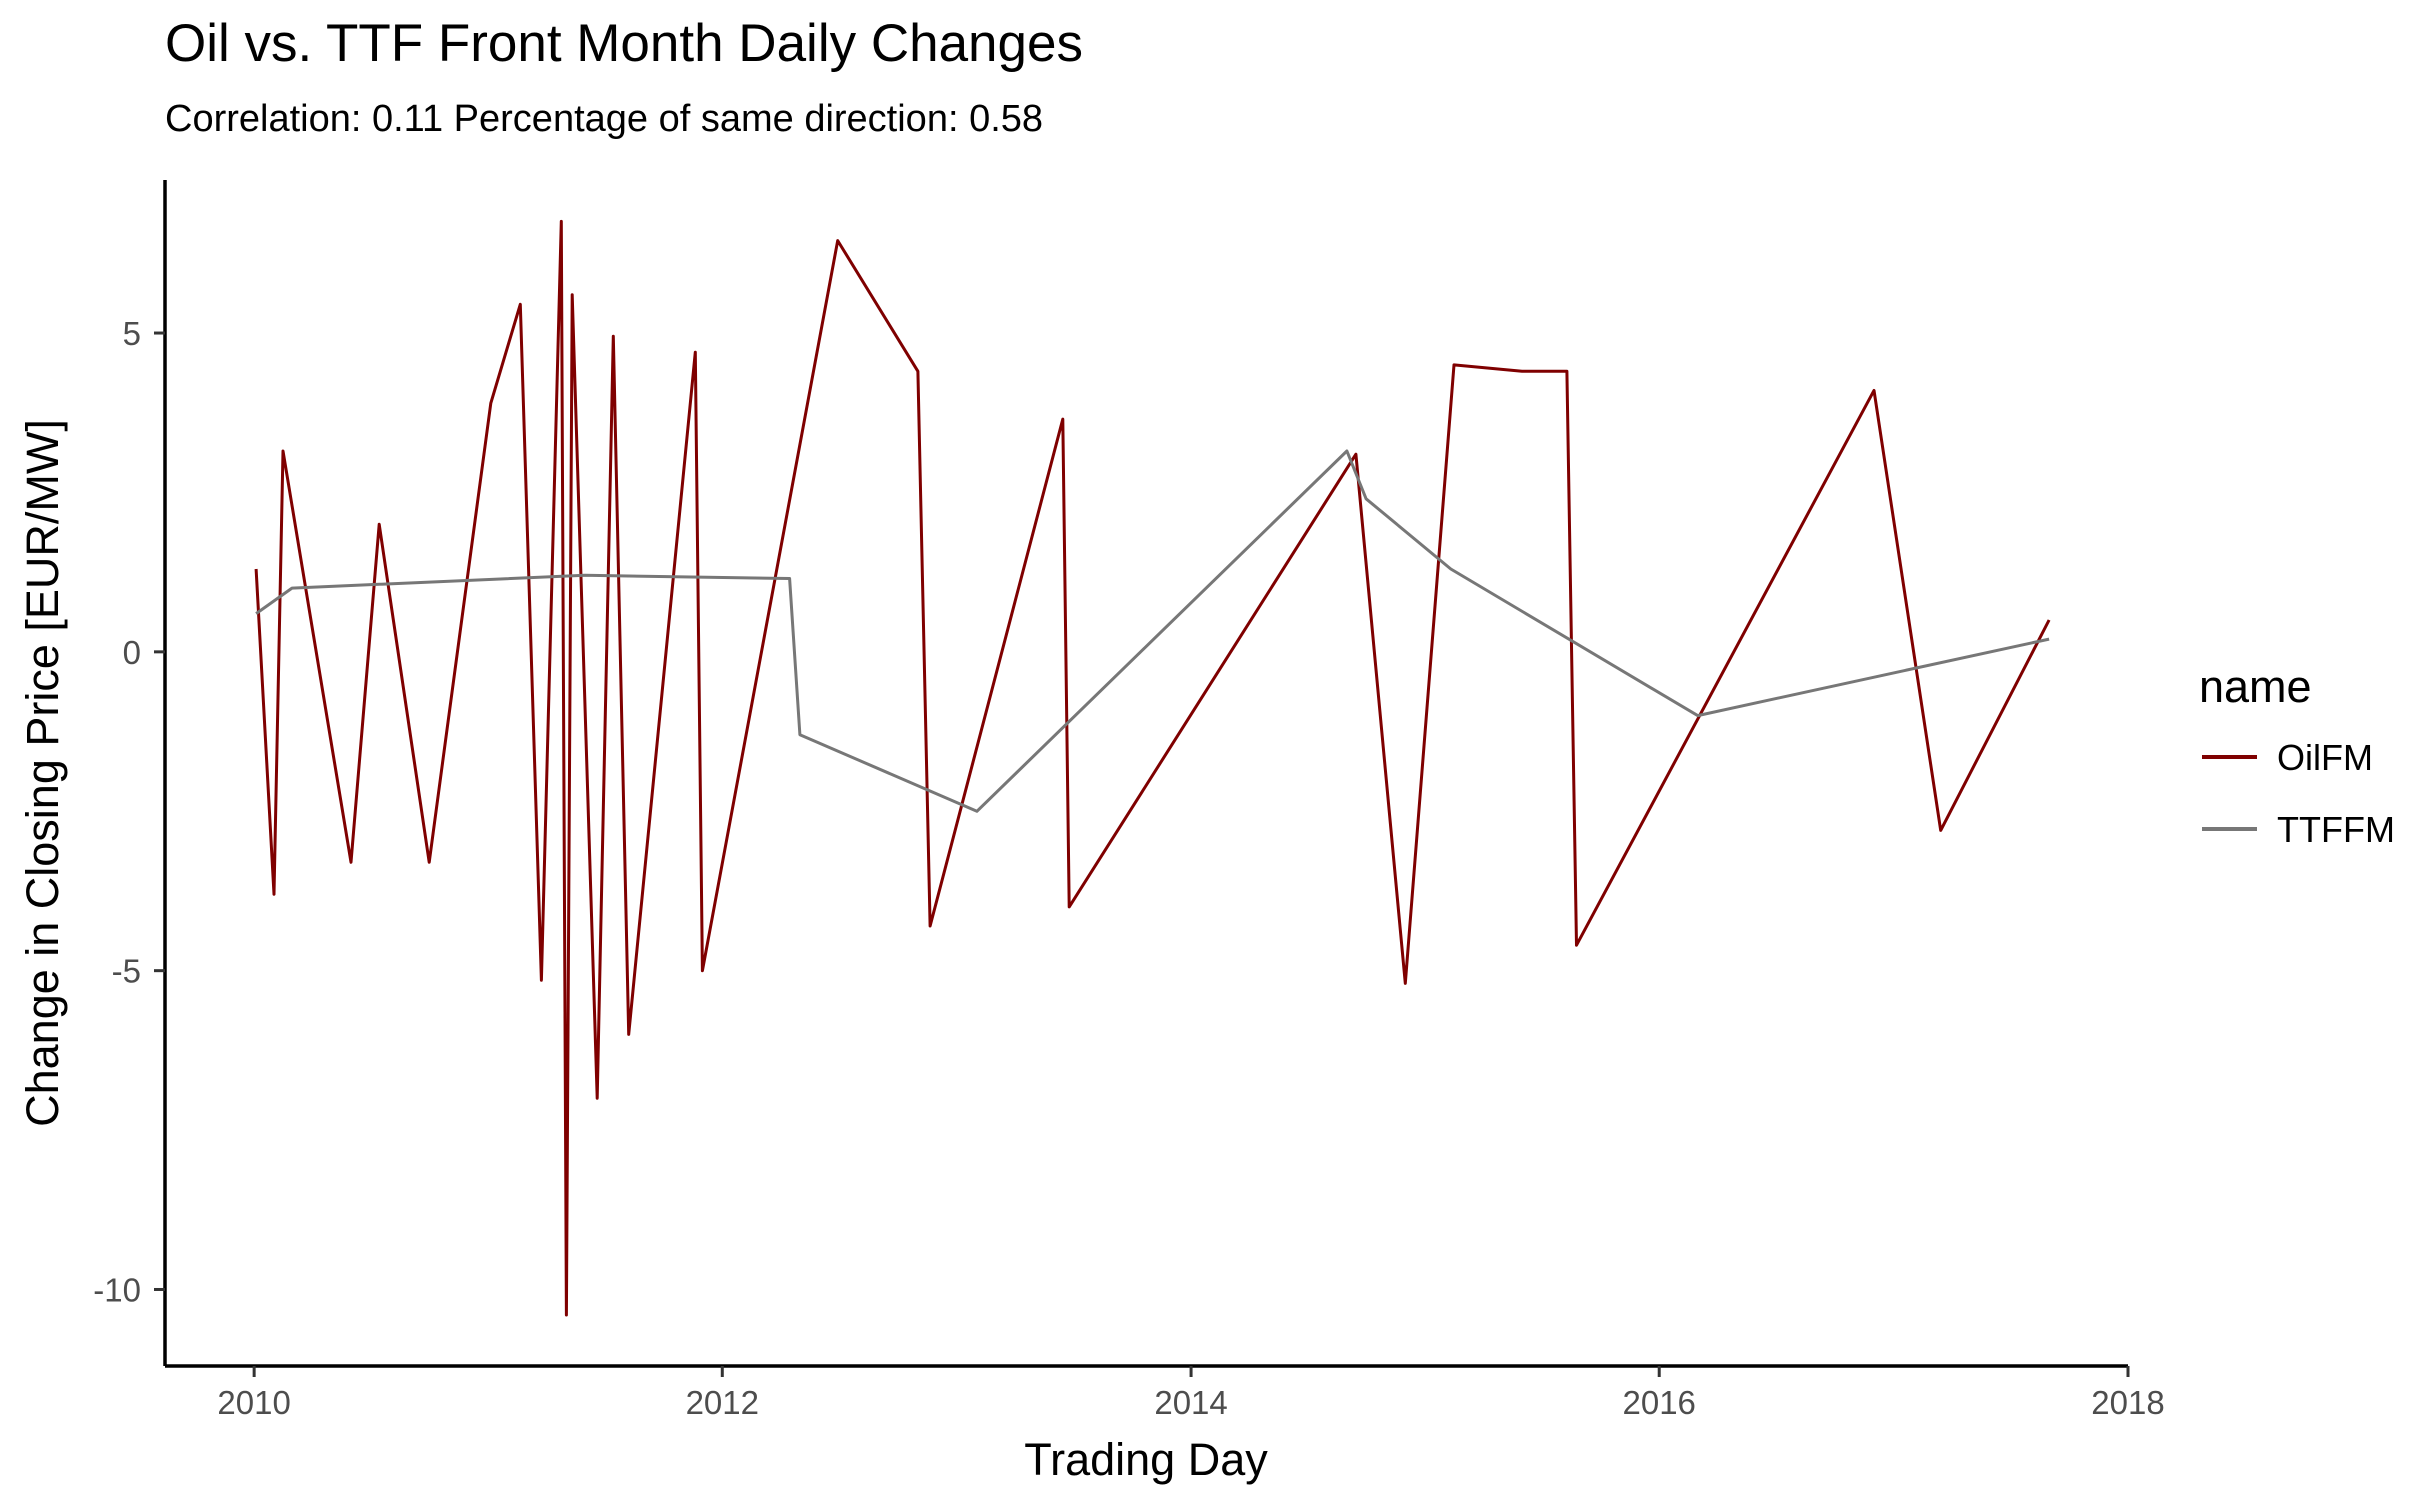 Image resolution: width=2433 pixels, height=1499 pixels. I want to click on chart-title: Oil vs. TTF Front Month Daily Changes, so click(624, 43).